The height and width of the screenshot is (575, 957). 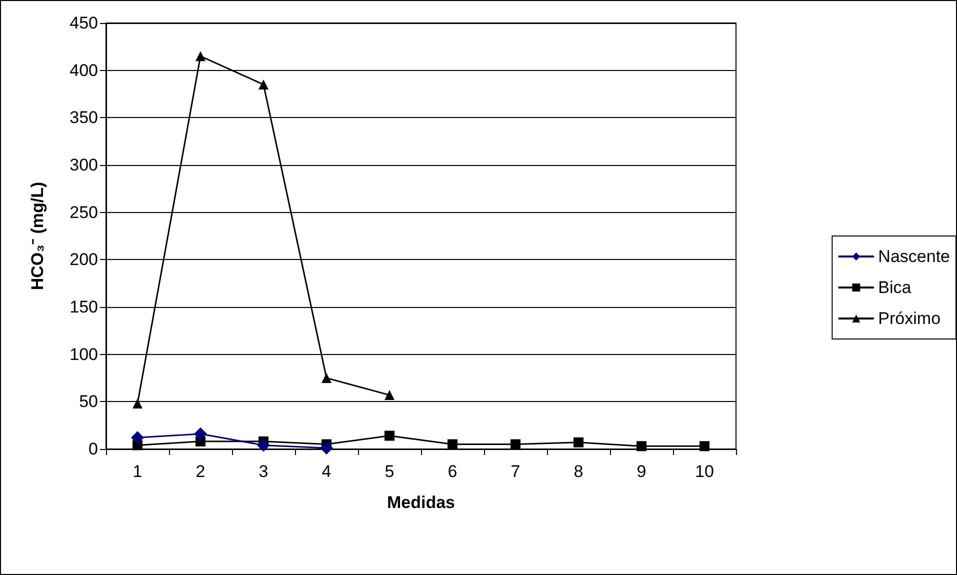 What do you see at coordinates (88, 402) in the screenshot?
I see `y-tick-label: 50` at bounding box center [88, 402].